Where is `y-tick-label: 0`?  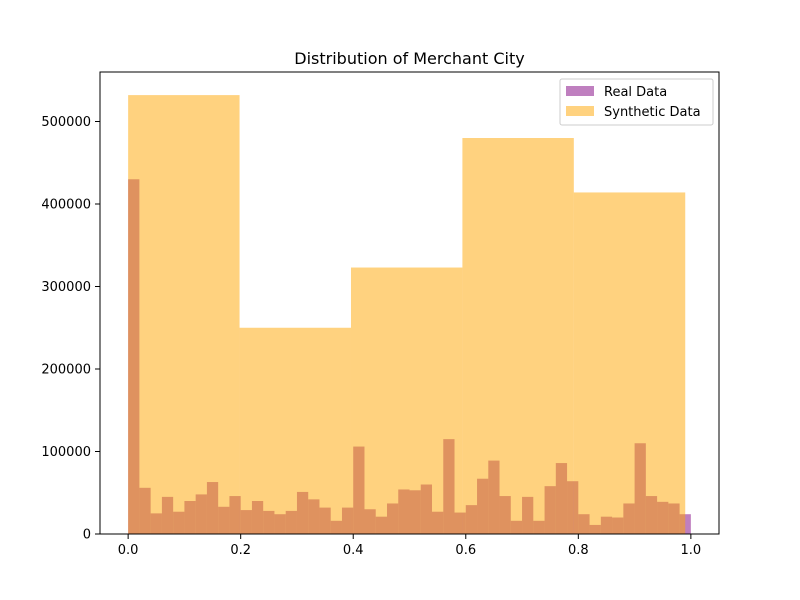 y-tick-label: 0 is located at coordinates (87, 535).